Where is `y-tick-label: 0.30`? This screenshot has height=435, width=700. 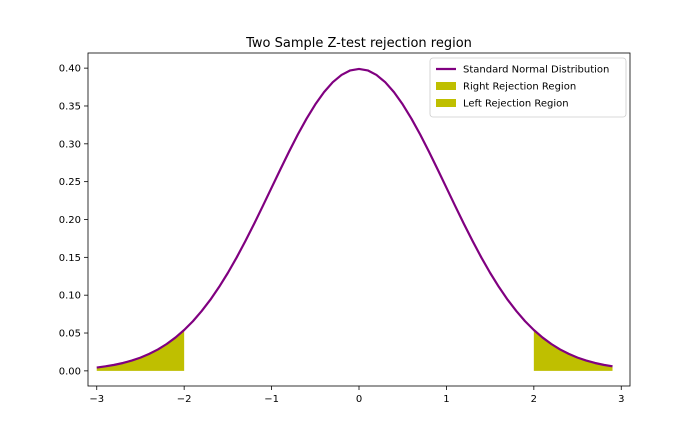
y-tick-label: 0.30 is located at coordinates (70, 144).